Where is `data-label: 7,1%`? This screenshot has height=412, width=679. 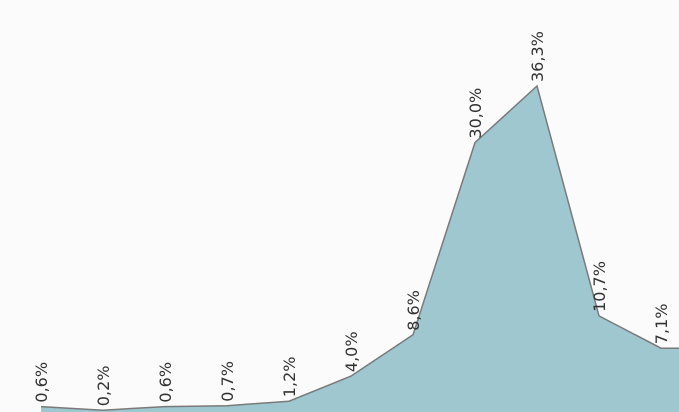 data-label: 7,1% is located at coordinates (661, 324).